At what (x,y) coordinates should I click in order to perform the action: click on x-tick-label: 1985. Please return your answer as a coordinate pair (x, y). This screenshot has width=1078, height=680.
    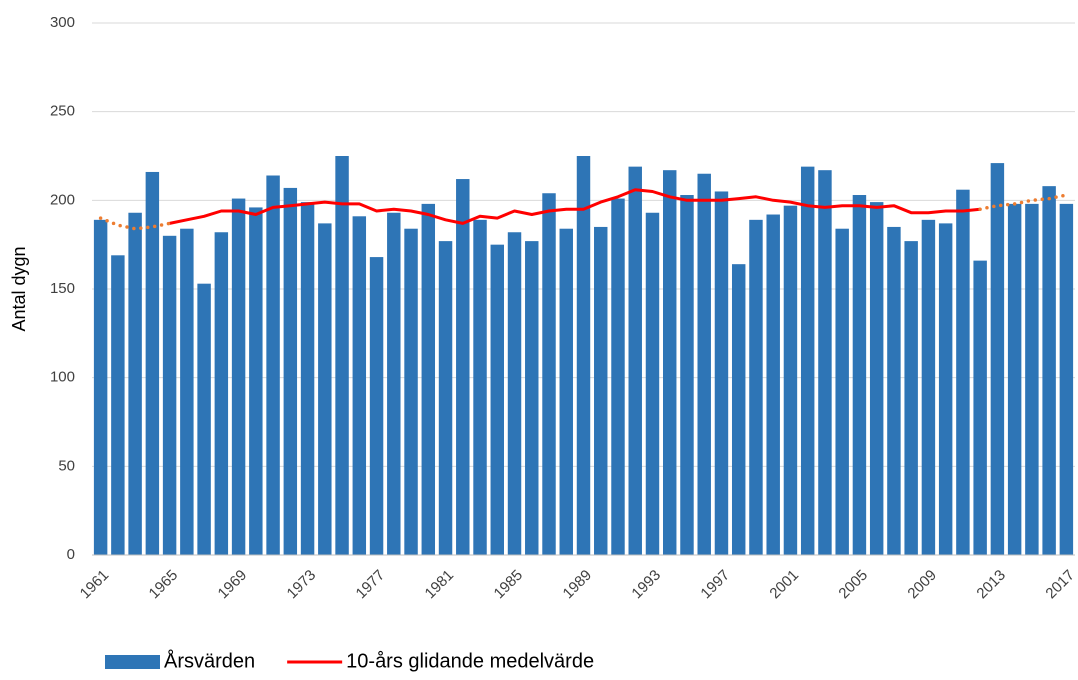
    Looking at the image, I should click on (509, 585).